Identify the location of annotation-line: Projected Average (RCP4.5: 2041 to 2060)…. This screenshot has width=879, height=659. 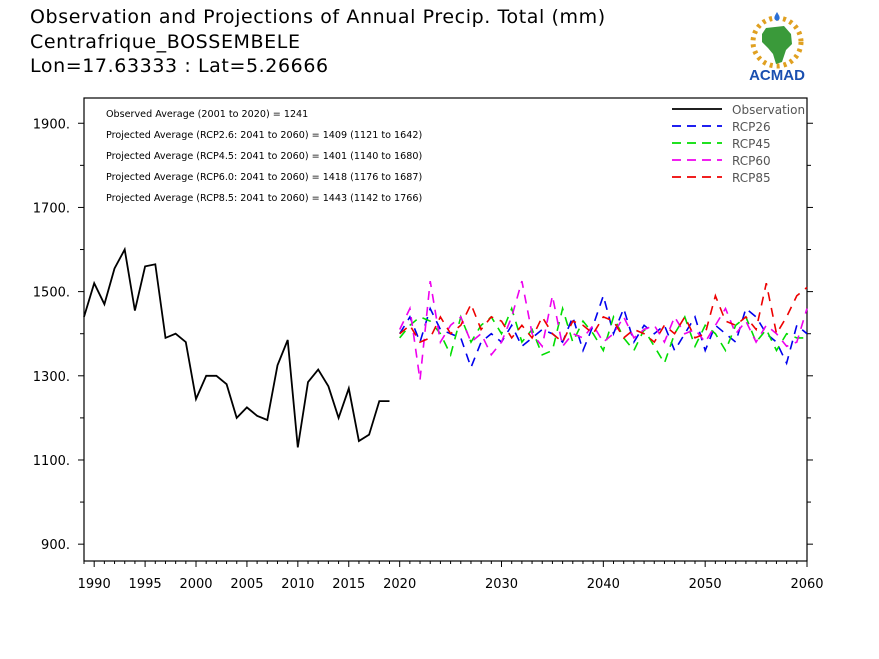
(264, 156).